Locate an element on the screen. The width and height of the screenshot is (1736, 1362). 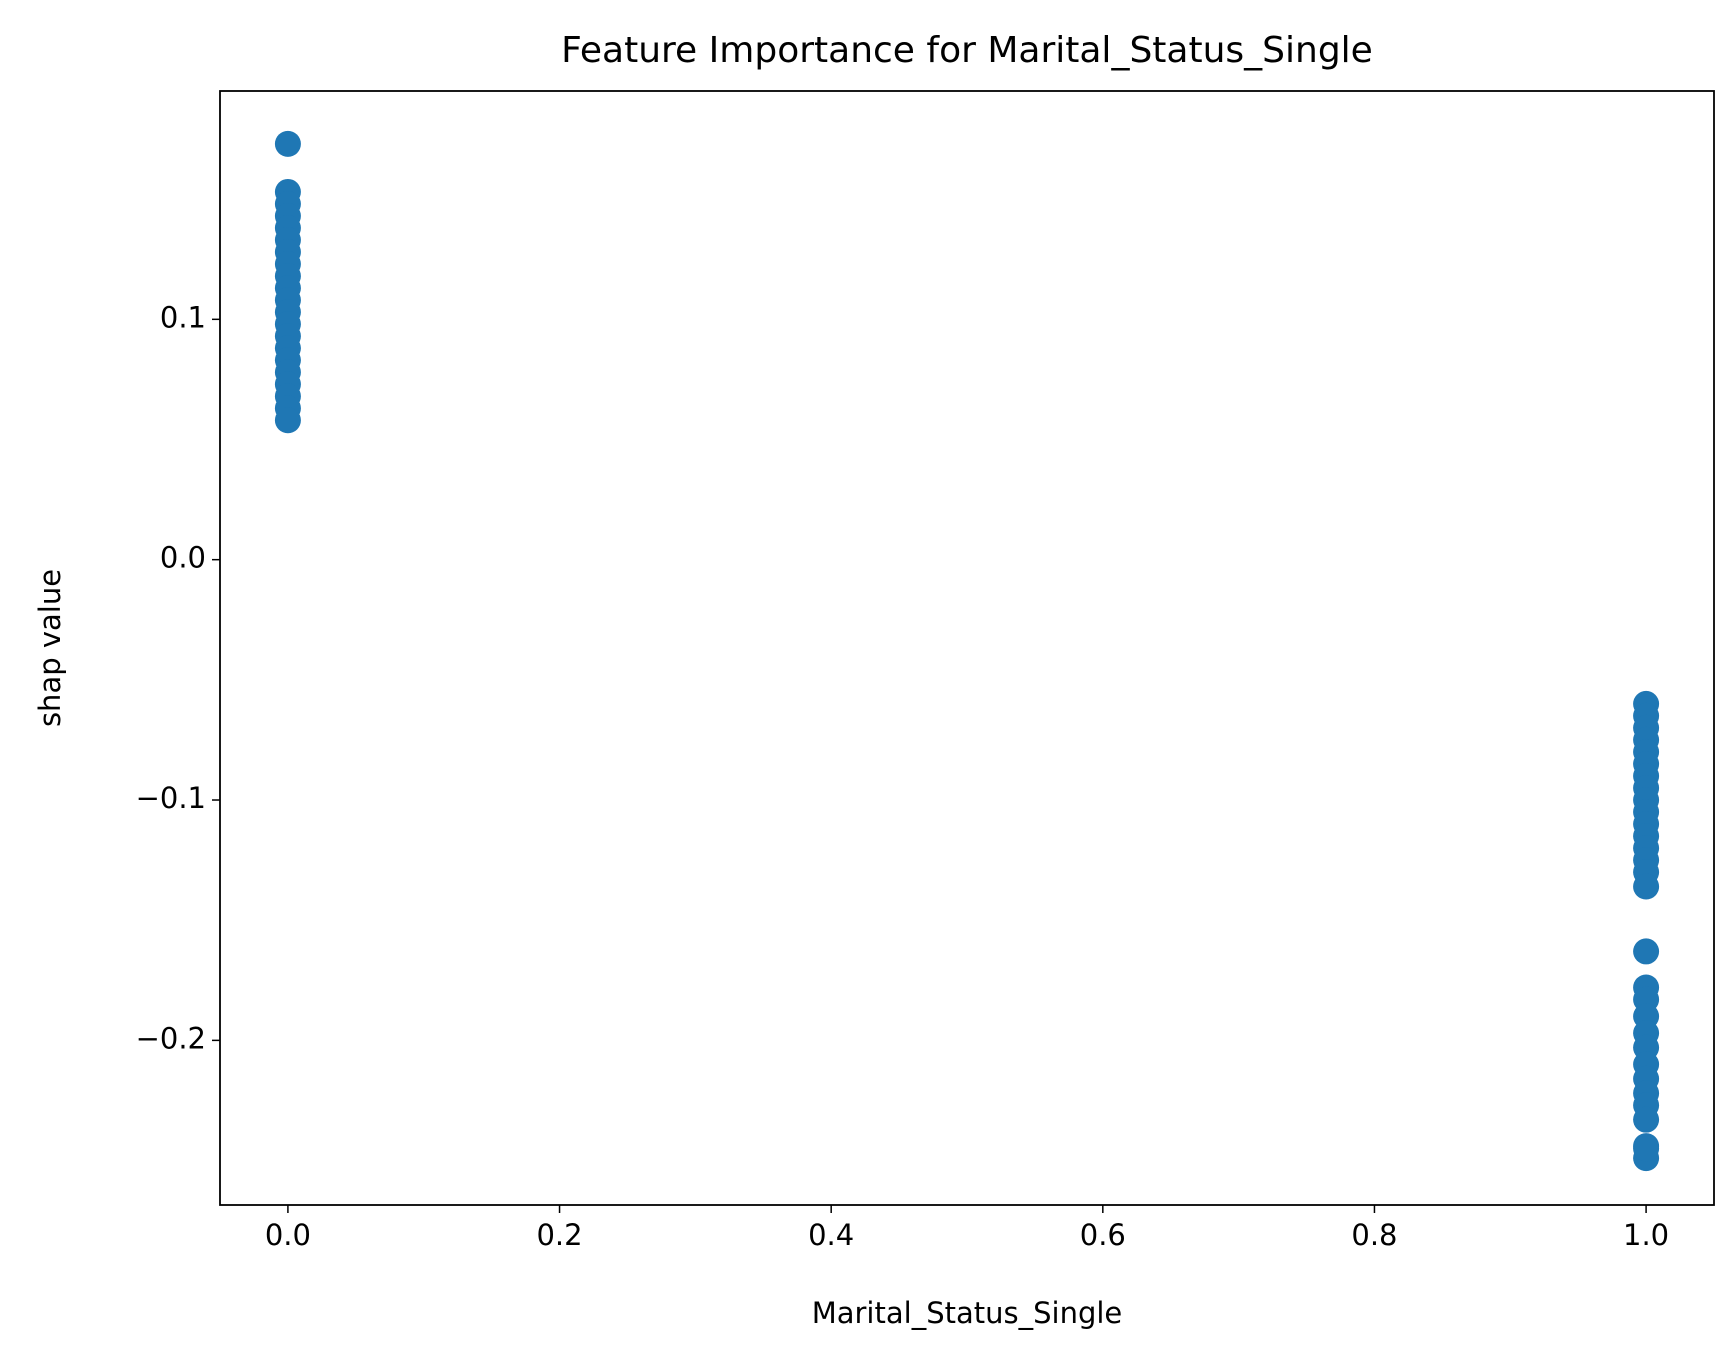
y-tick-label: 0.1 is located at coordinates (183, 317).